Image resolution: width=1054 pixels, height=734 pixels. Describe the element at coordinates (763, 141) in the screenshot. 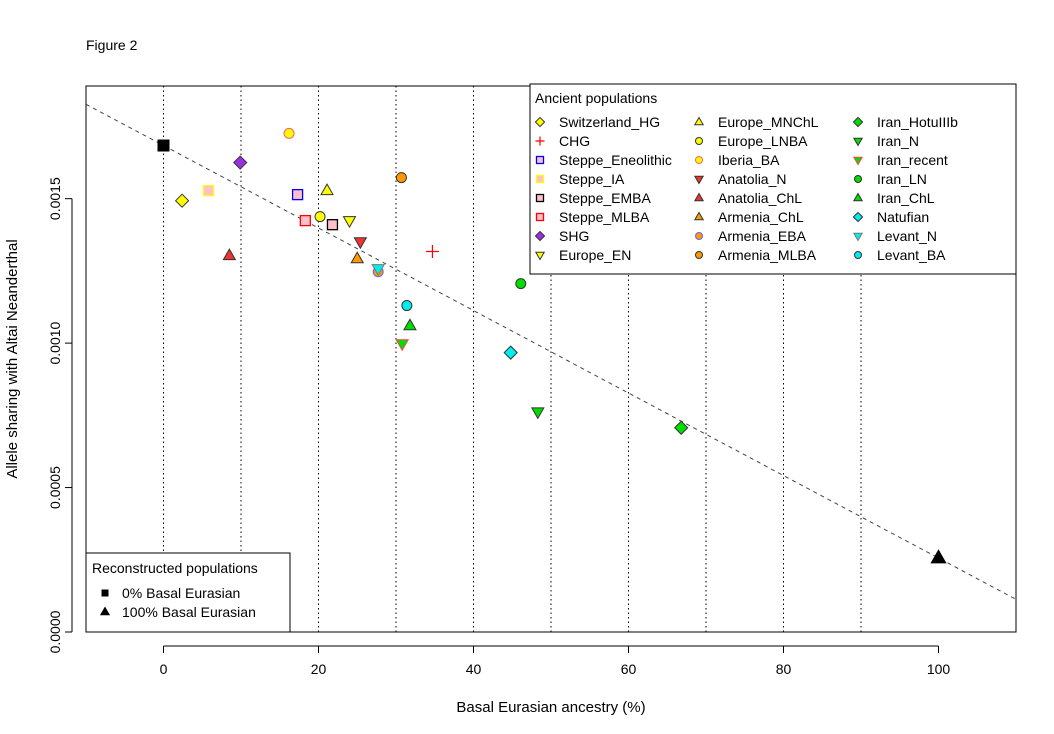

I see `legend-label: Europe_LNBA` at that location.